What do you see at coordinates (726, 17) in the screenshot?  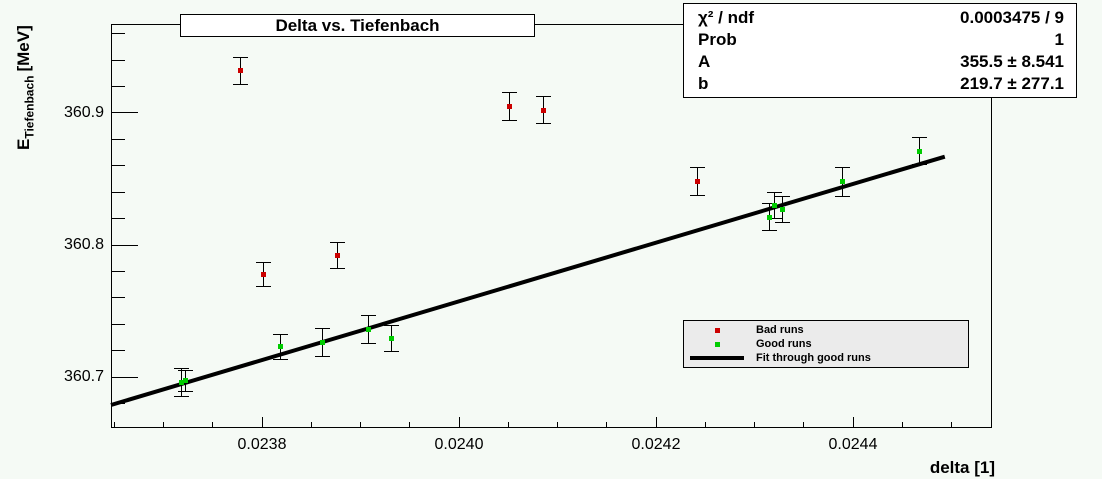 I see `stats-label: χ² / ndf` at bounding box center [726, 17].